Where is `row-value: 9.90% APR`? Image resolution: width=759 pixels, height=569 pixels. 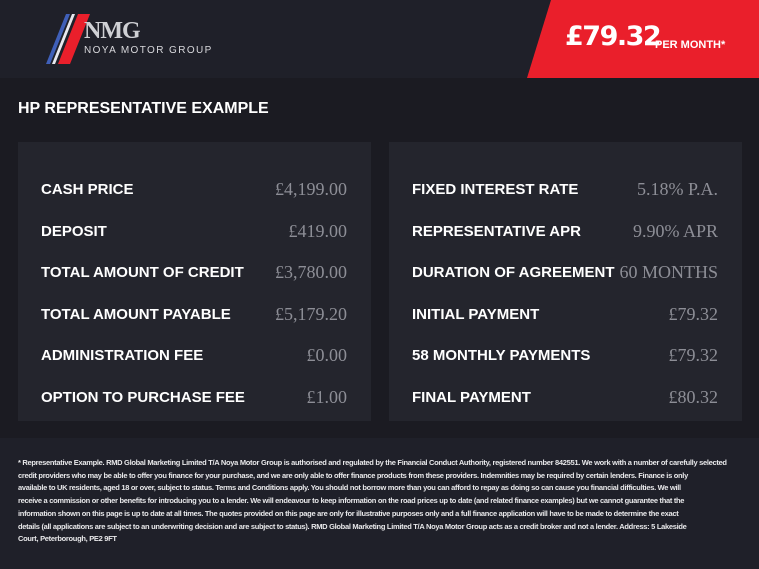 row-value: 9.90% APR is located at coordinates (675, 230).